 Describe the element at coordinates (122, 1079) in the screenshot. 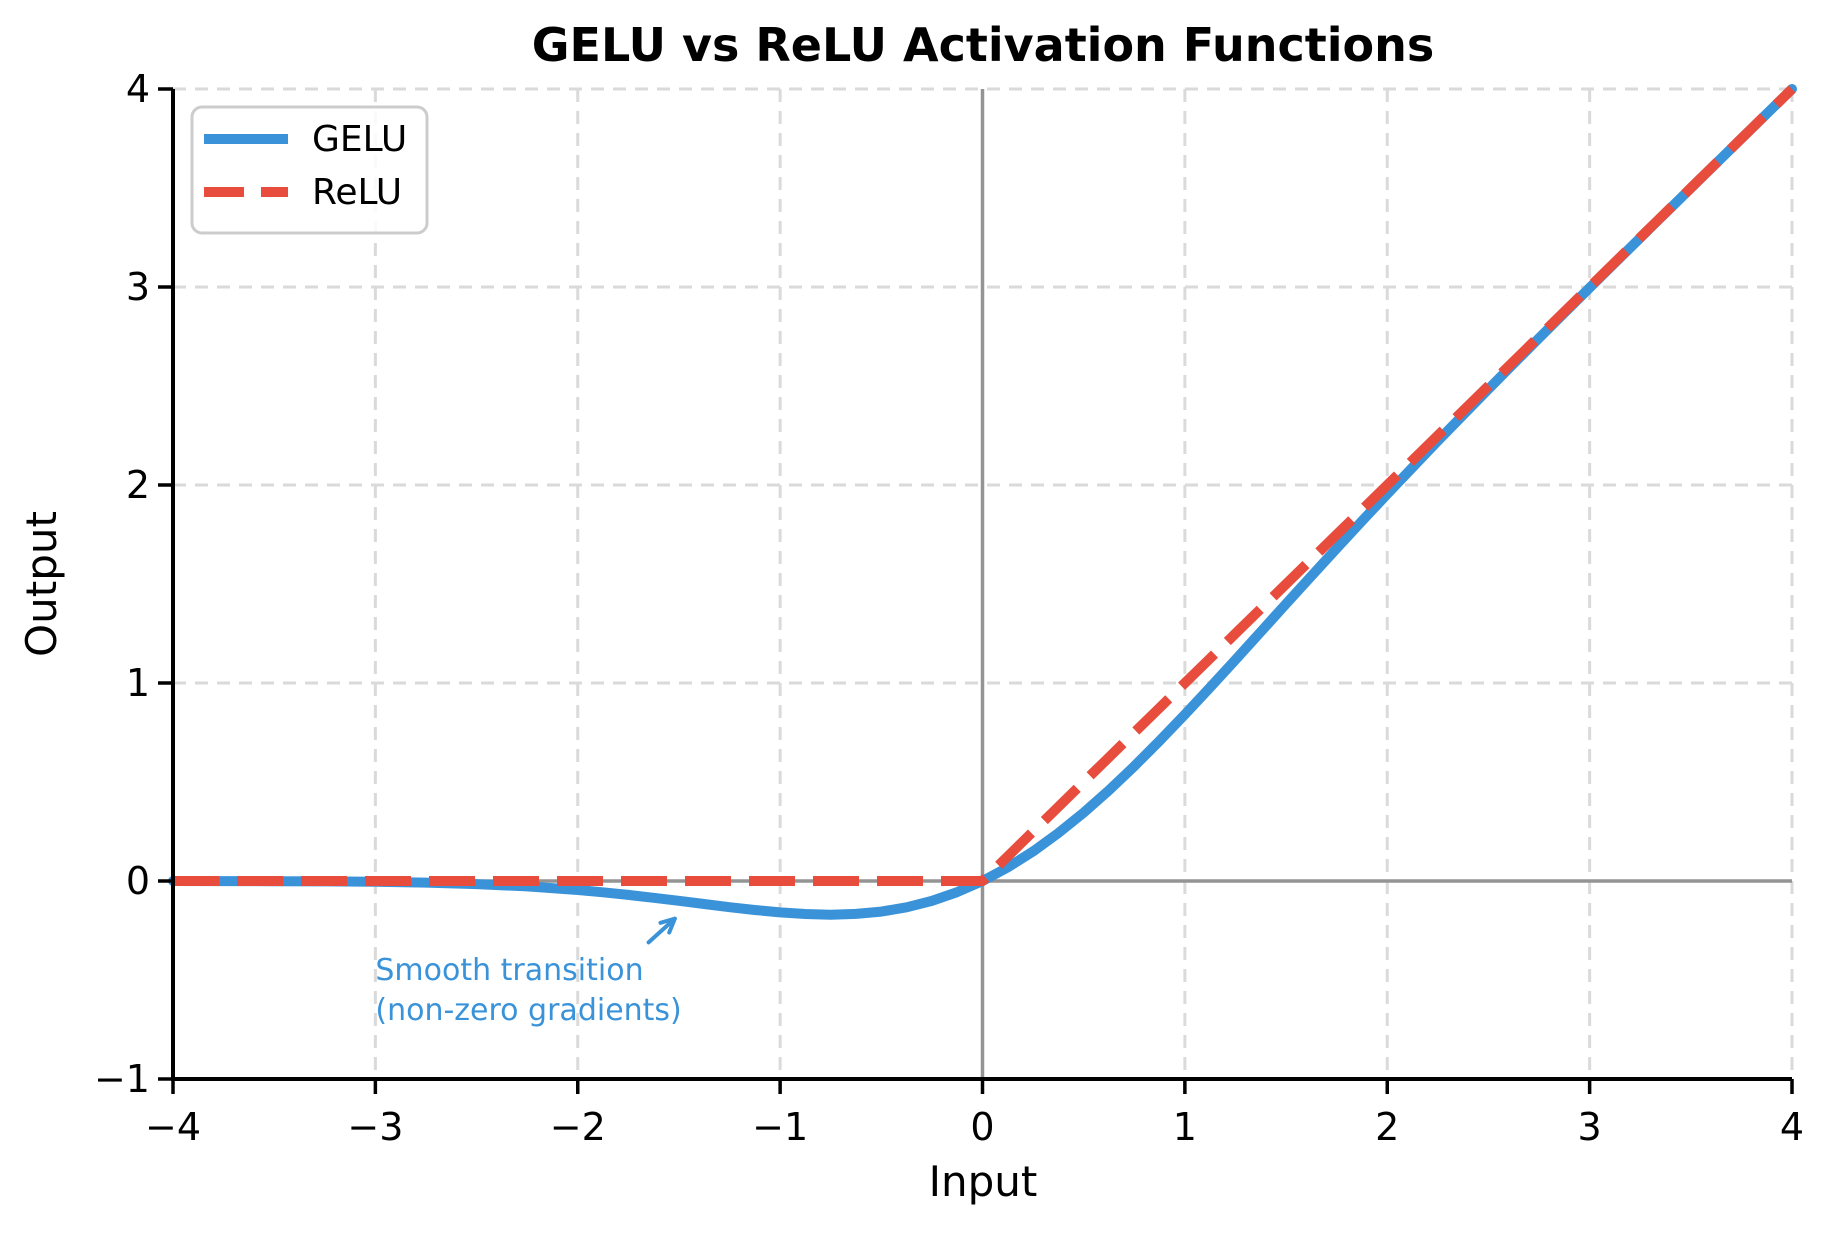

I see `y-tick-label: −1` at that location.